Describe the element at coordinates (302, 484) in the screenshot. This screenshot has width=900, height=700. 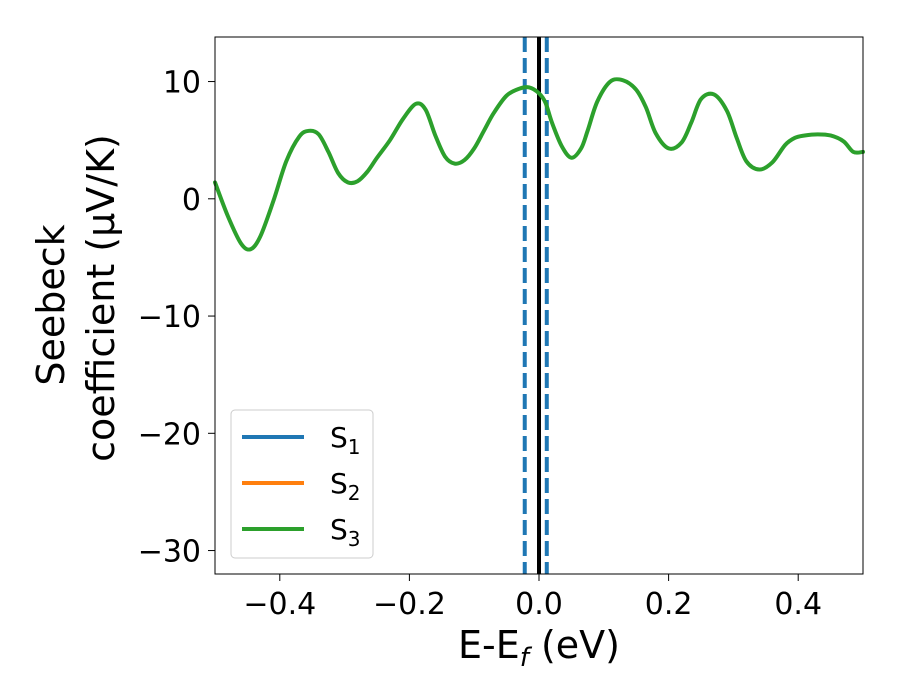
I see `legend: S1 S2 S3` at that location.